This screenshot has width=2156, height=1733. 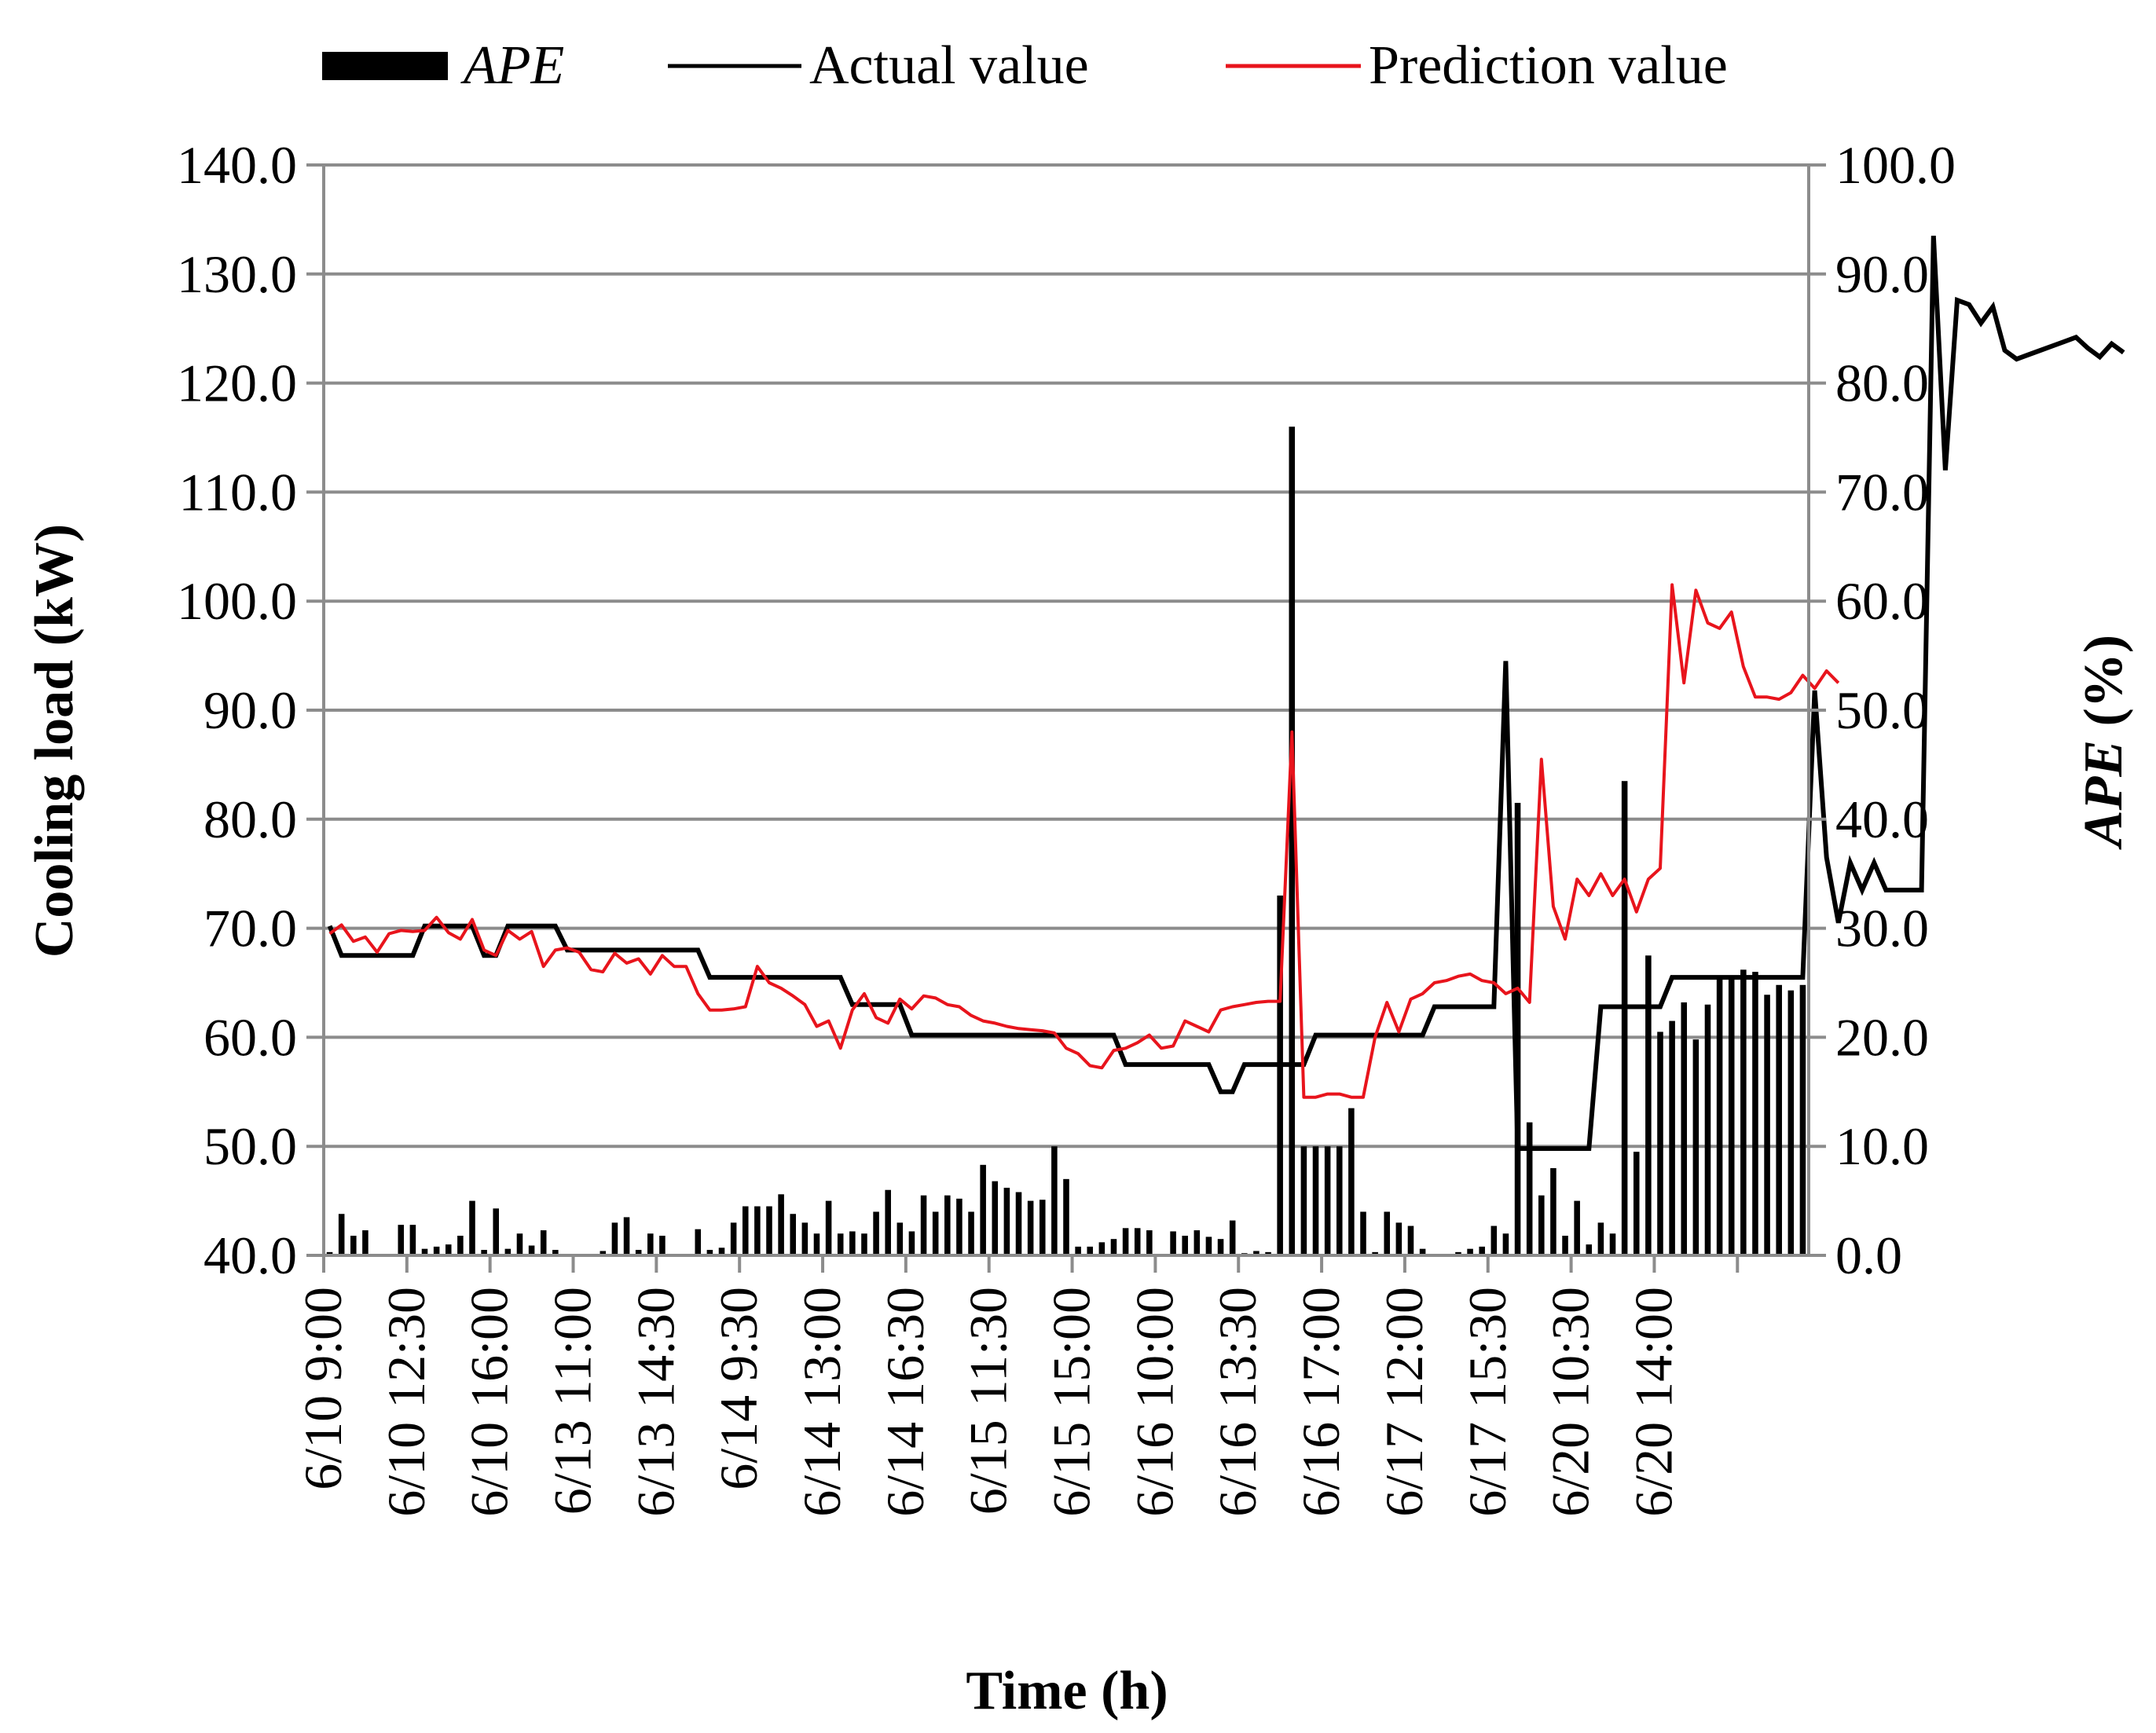 What do you see at coordinates (1025, 65) in the screenshot?
I see `legend: APE Actual value Prediction value` at bounding box center [1025, 65].